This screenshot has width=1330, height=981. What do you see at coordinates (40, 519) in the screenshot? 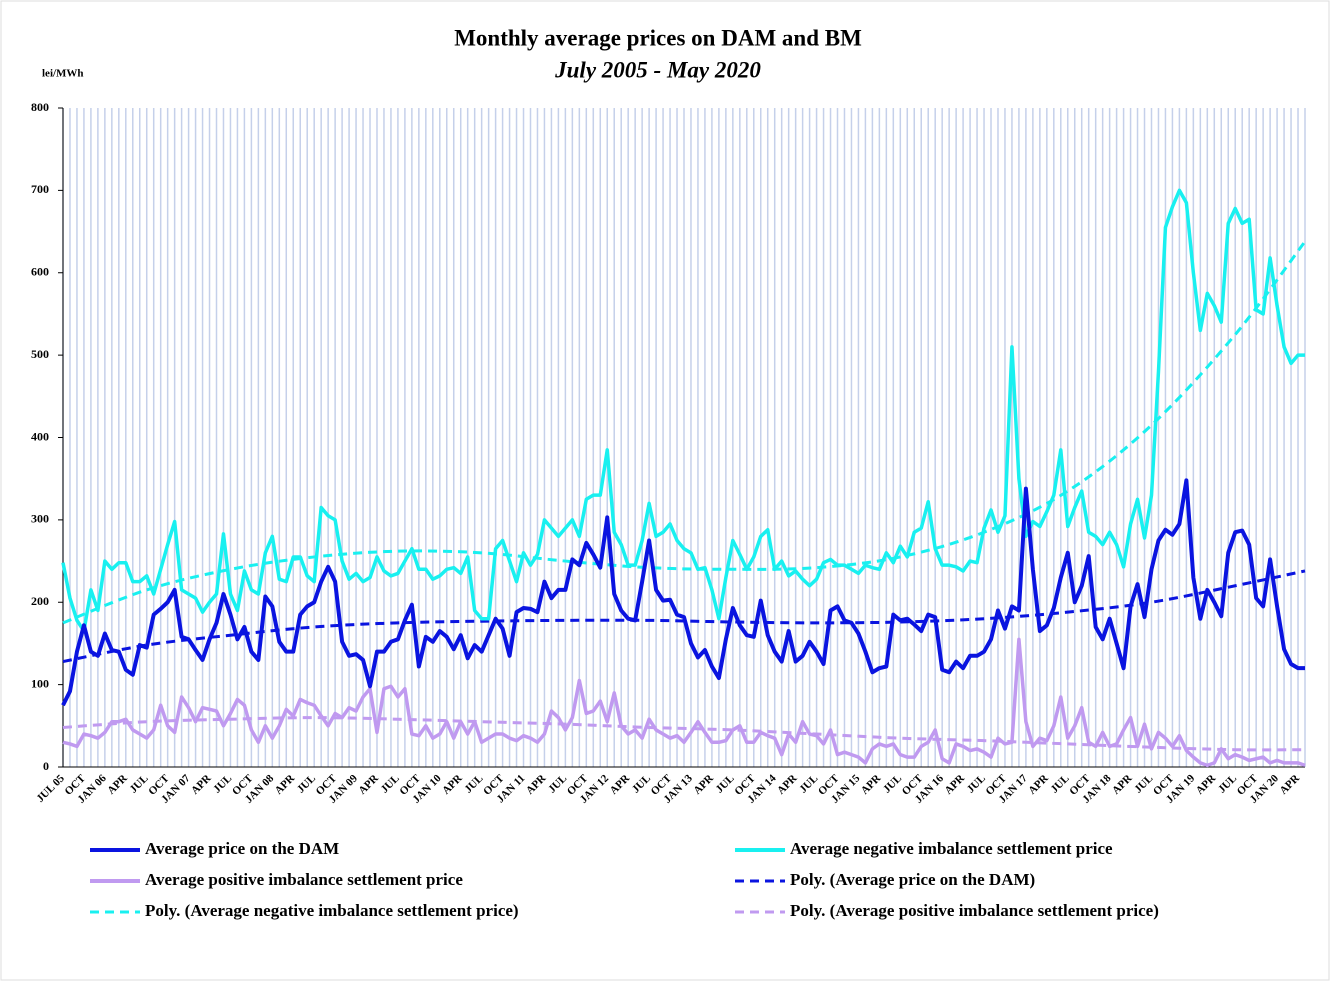
I see `y-tick-label: 300` at bounding box center [40, 519].